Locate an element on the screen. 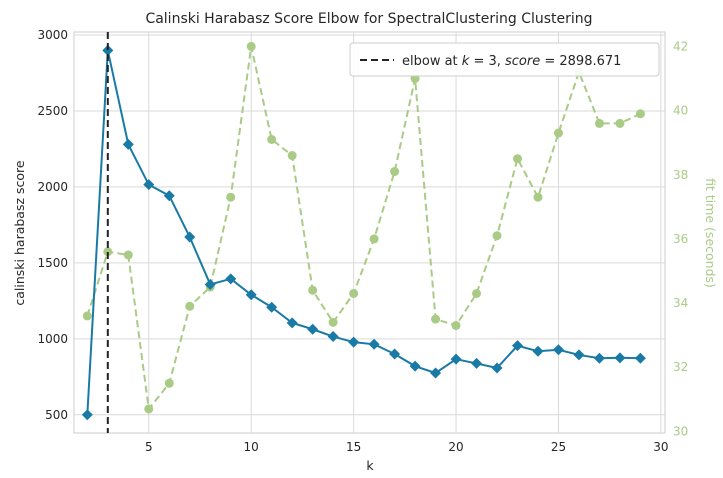 This screenshot has height=478, width=723. y-tick-label: 2000 is located at coordinates (52, 187).